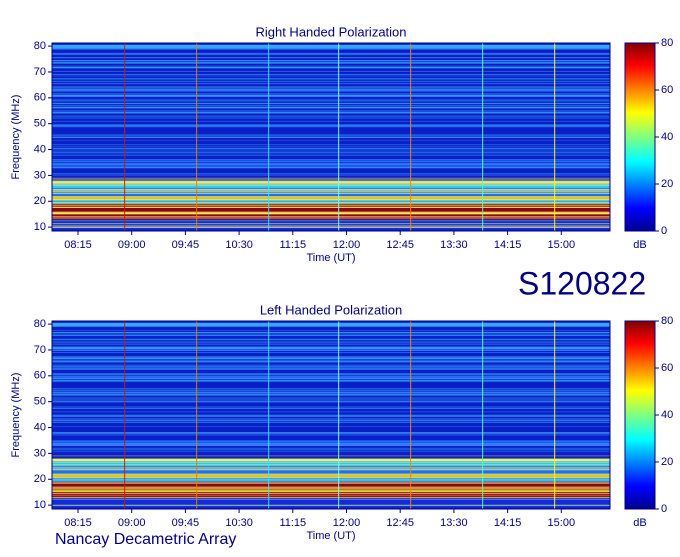 The width and height of the screenshot is (680, 557). Describe the element at coordinates (40, 201) in the screenshot. I see `y-tick-label: 20` at that location.